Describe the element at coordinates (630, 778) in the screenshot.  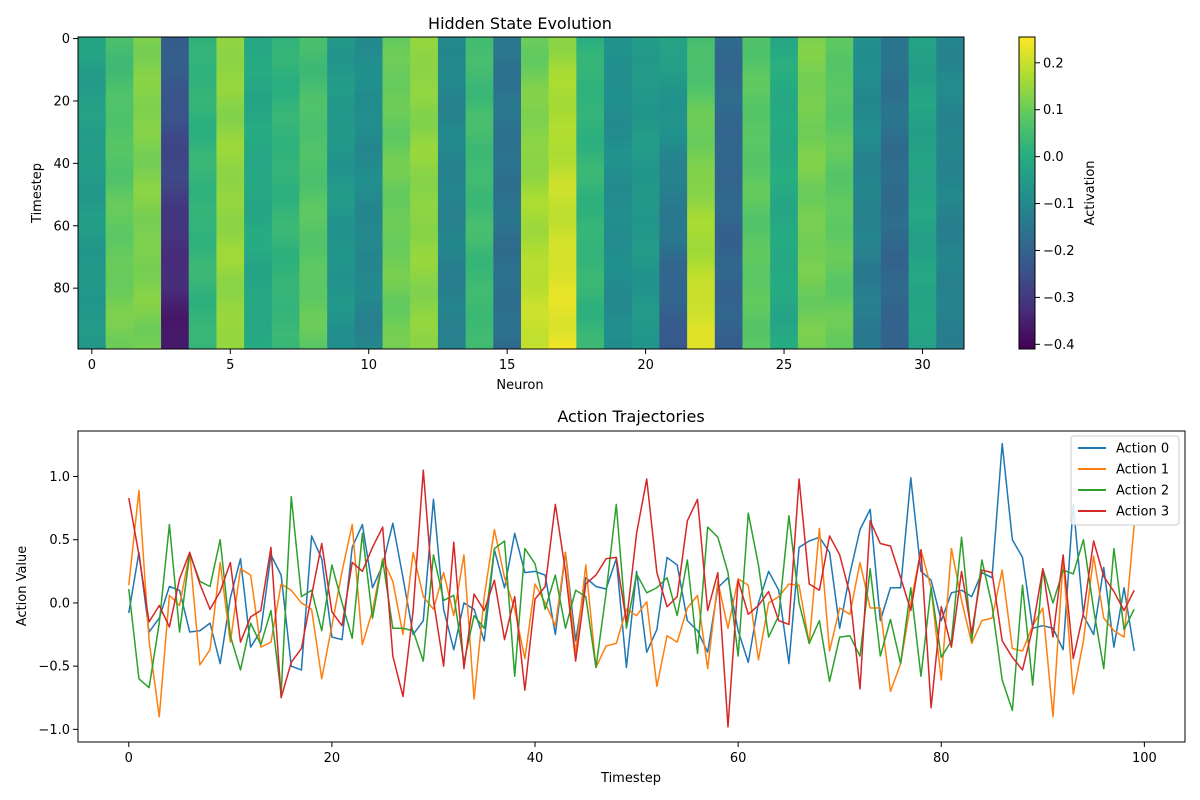
I see `line-x-label: Timestep` at that location.